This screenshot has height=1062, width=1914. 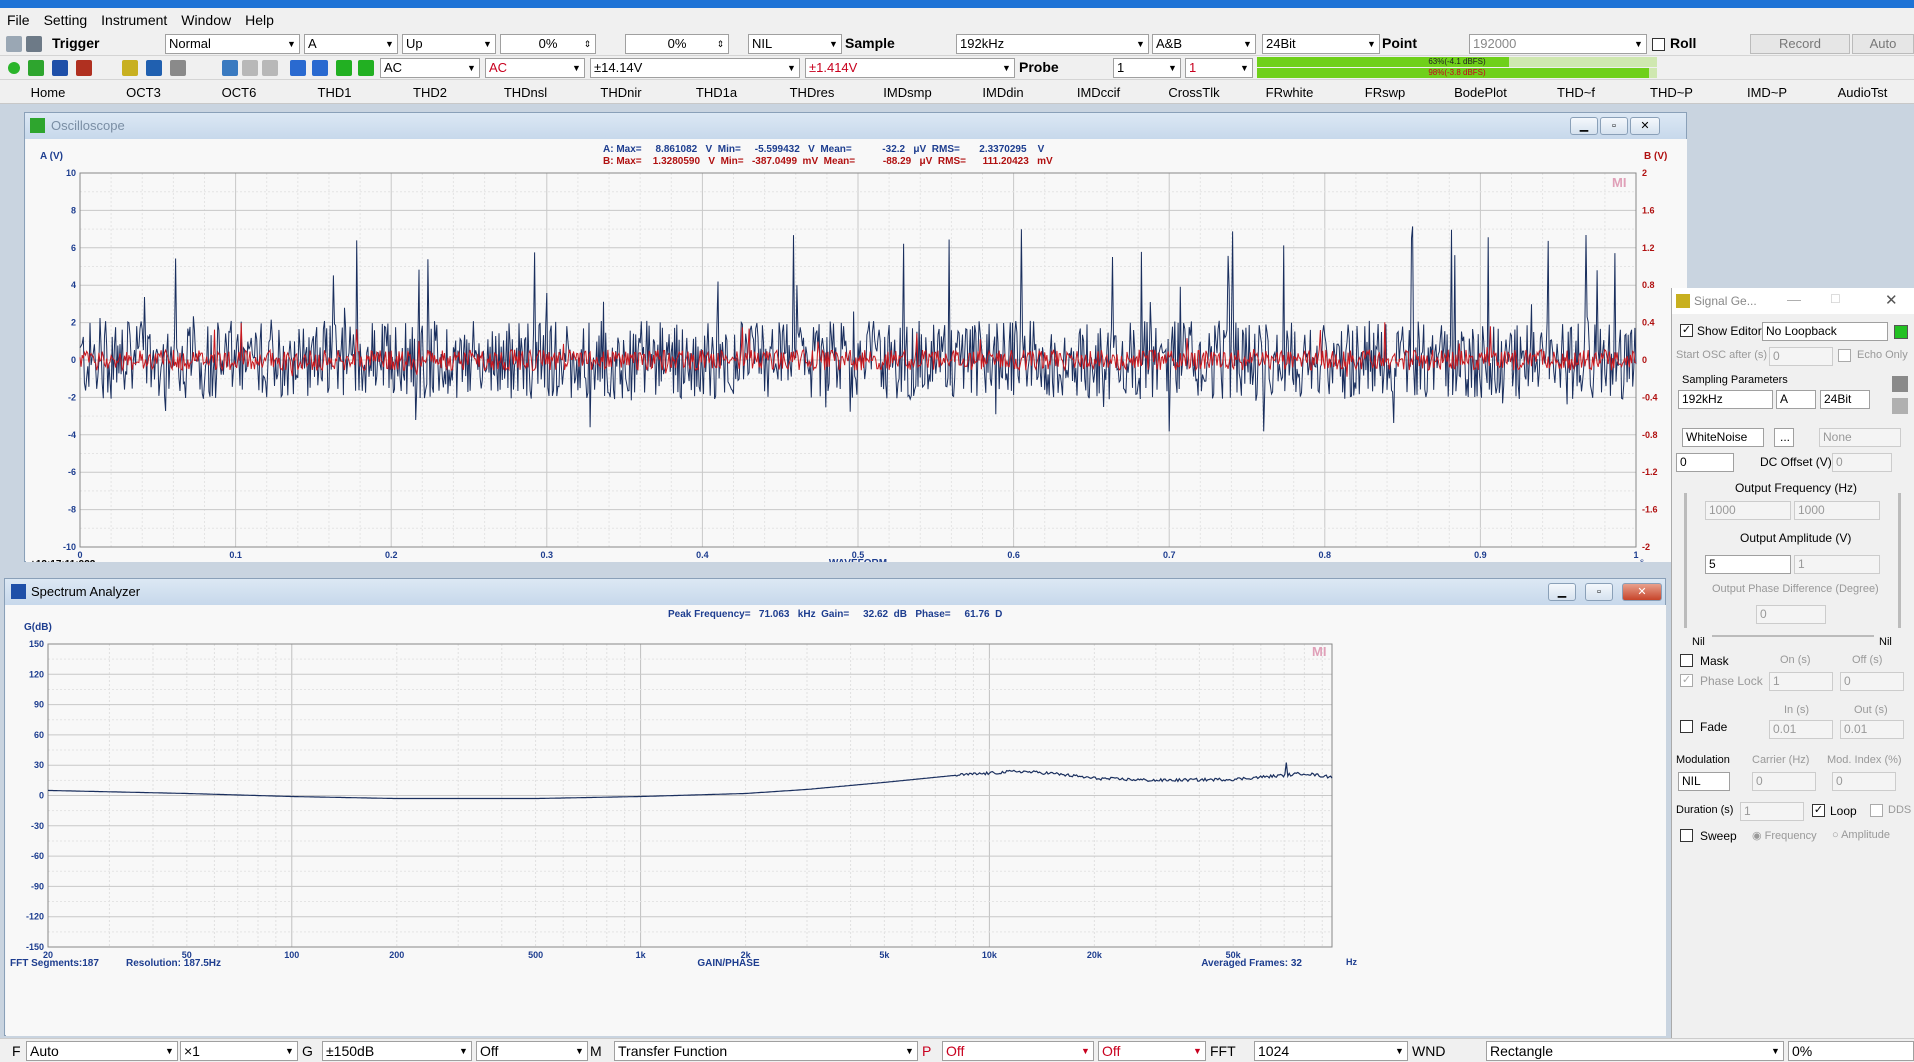 What do you see at coordinates (1658, 44) in the screenshot?
I see `roll-checkbox` at bounding box center [1658, 44].